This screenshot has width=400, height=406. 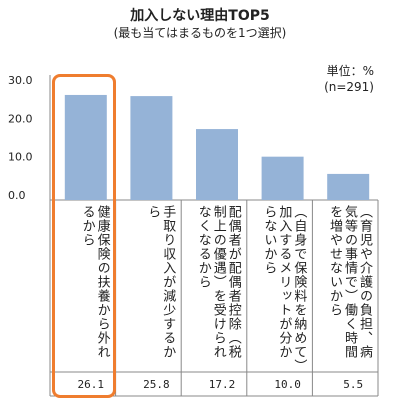 I want to click on category-label: （自身で保険料を納めて）加入するメリットが分からないから, so click(x=284, y=286).